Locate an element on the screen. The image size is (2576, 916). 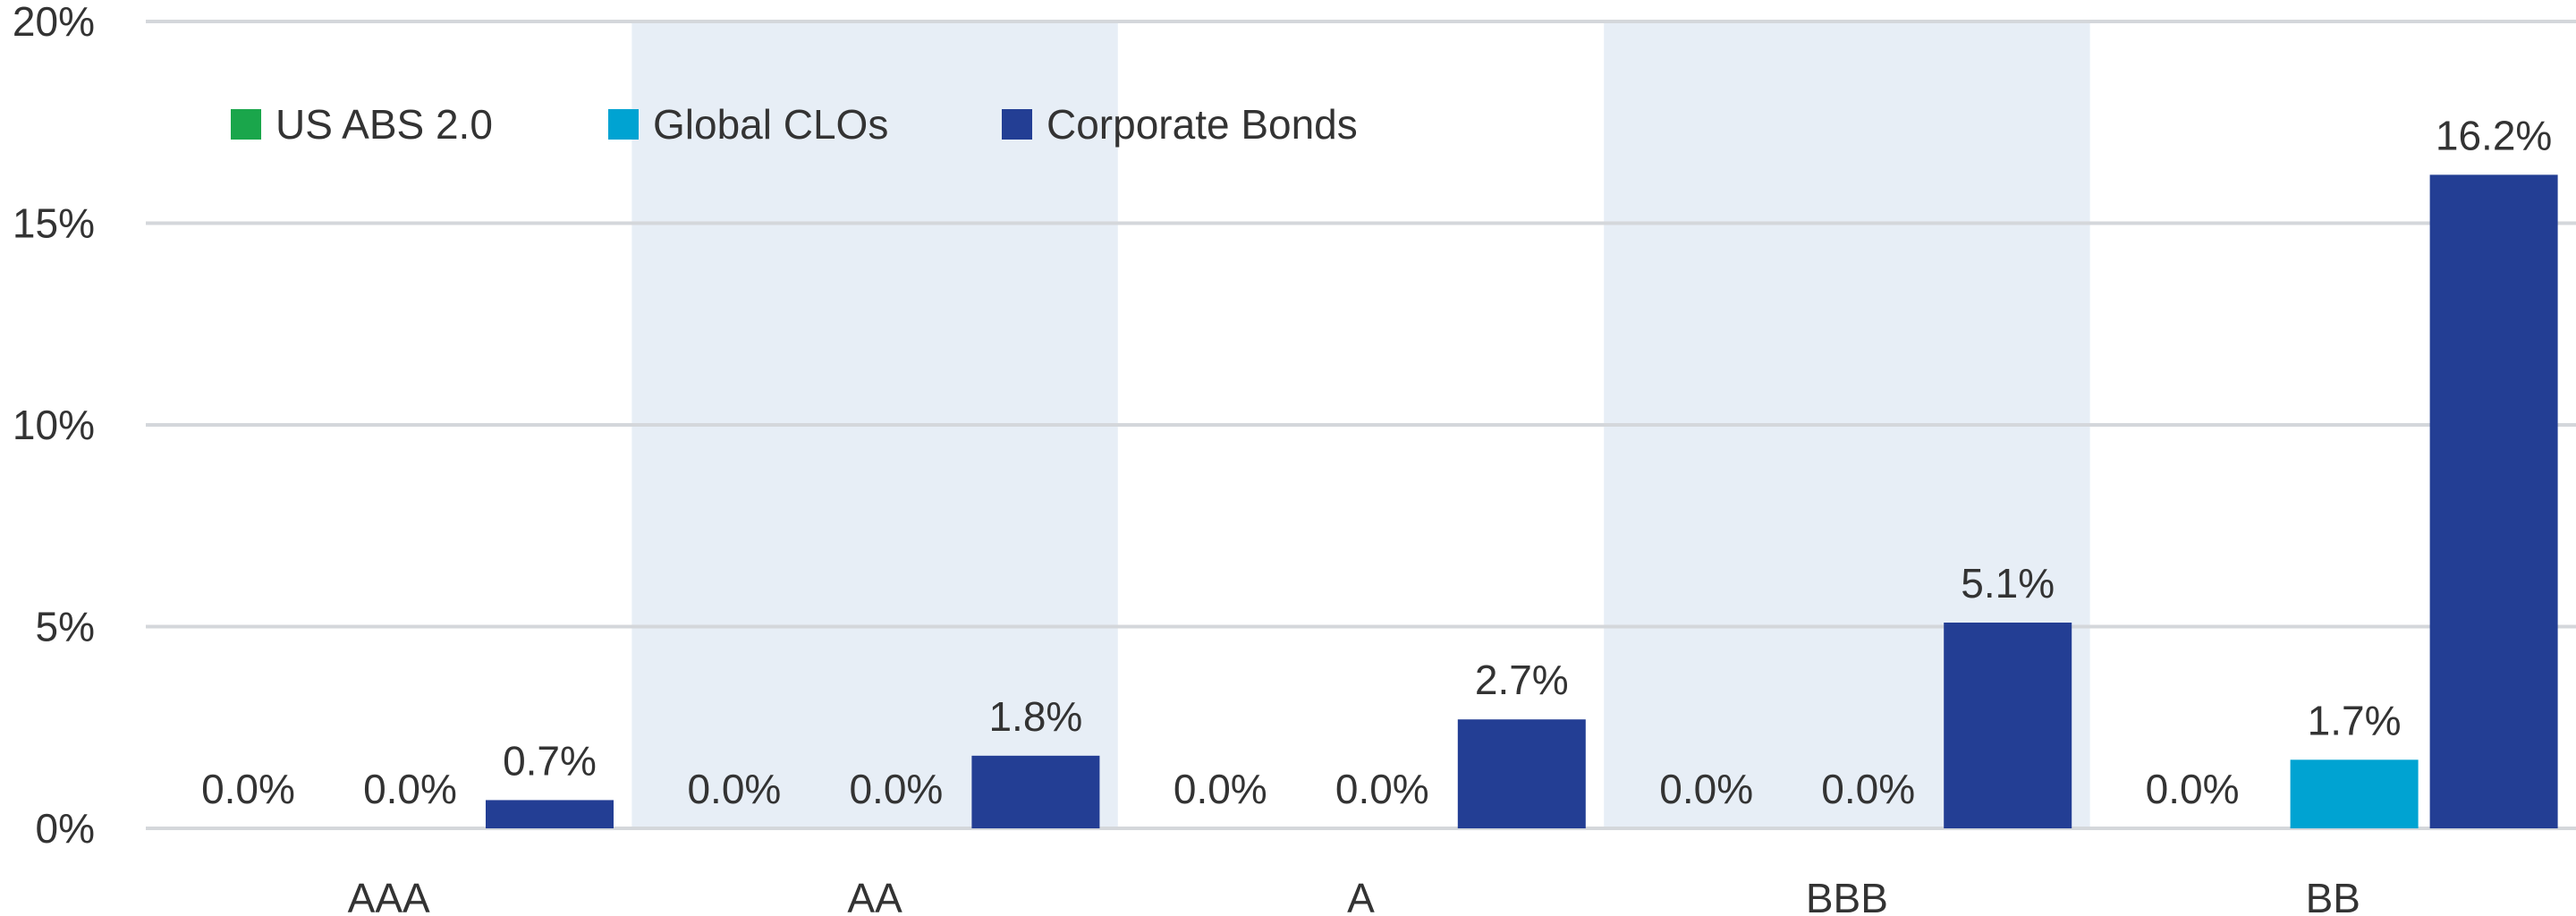
bar-corporate-bonds-a is located at coordinates (1521, 773).